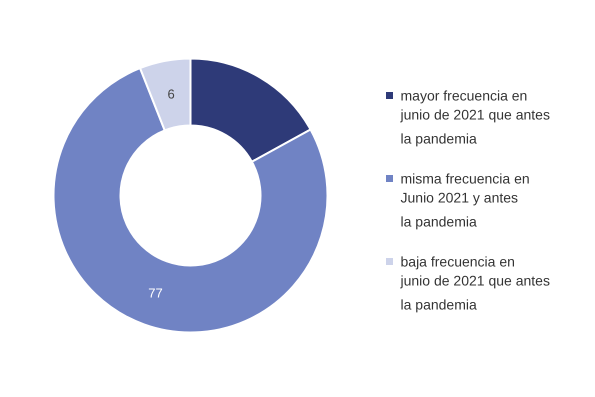 The image size is (595, 397). Describe the element at coordinates (171, 94) in the screenshot. I see `data-label: 6` at that location.